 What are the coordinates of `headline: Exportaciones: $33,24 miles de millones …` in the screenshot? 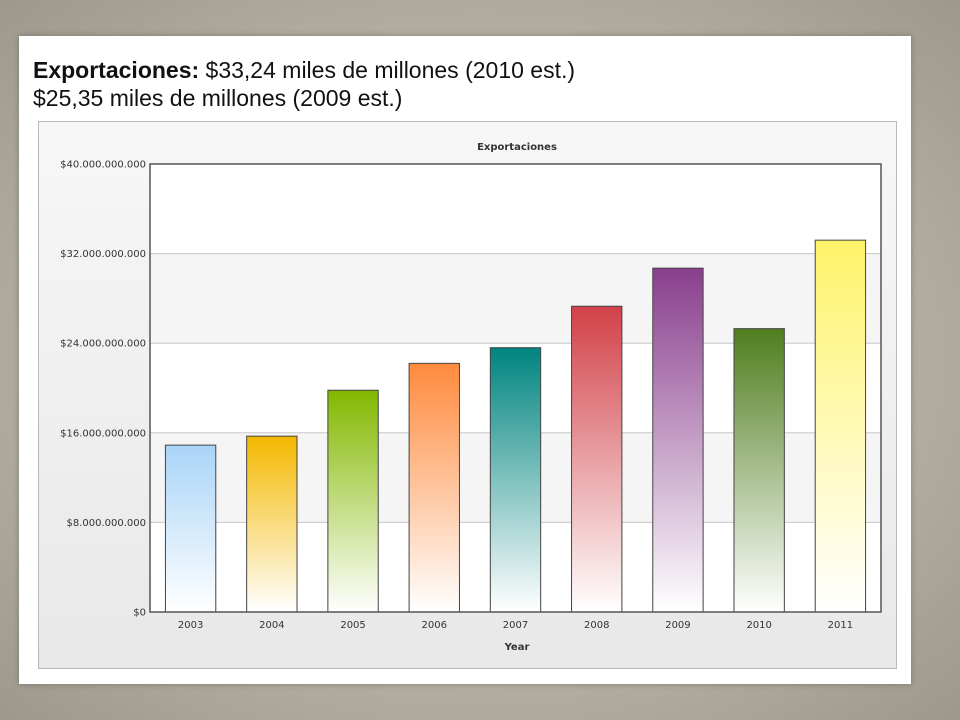 It's located at (304, 84).